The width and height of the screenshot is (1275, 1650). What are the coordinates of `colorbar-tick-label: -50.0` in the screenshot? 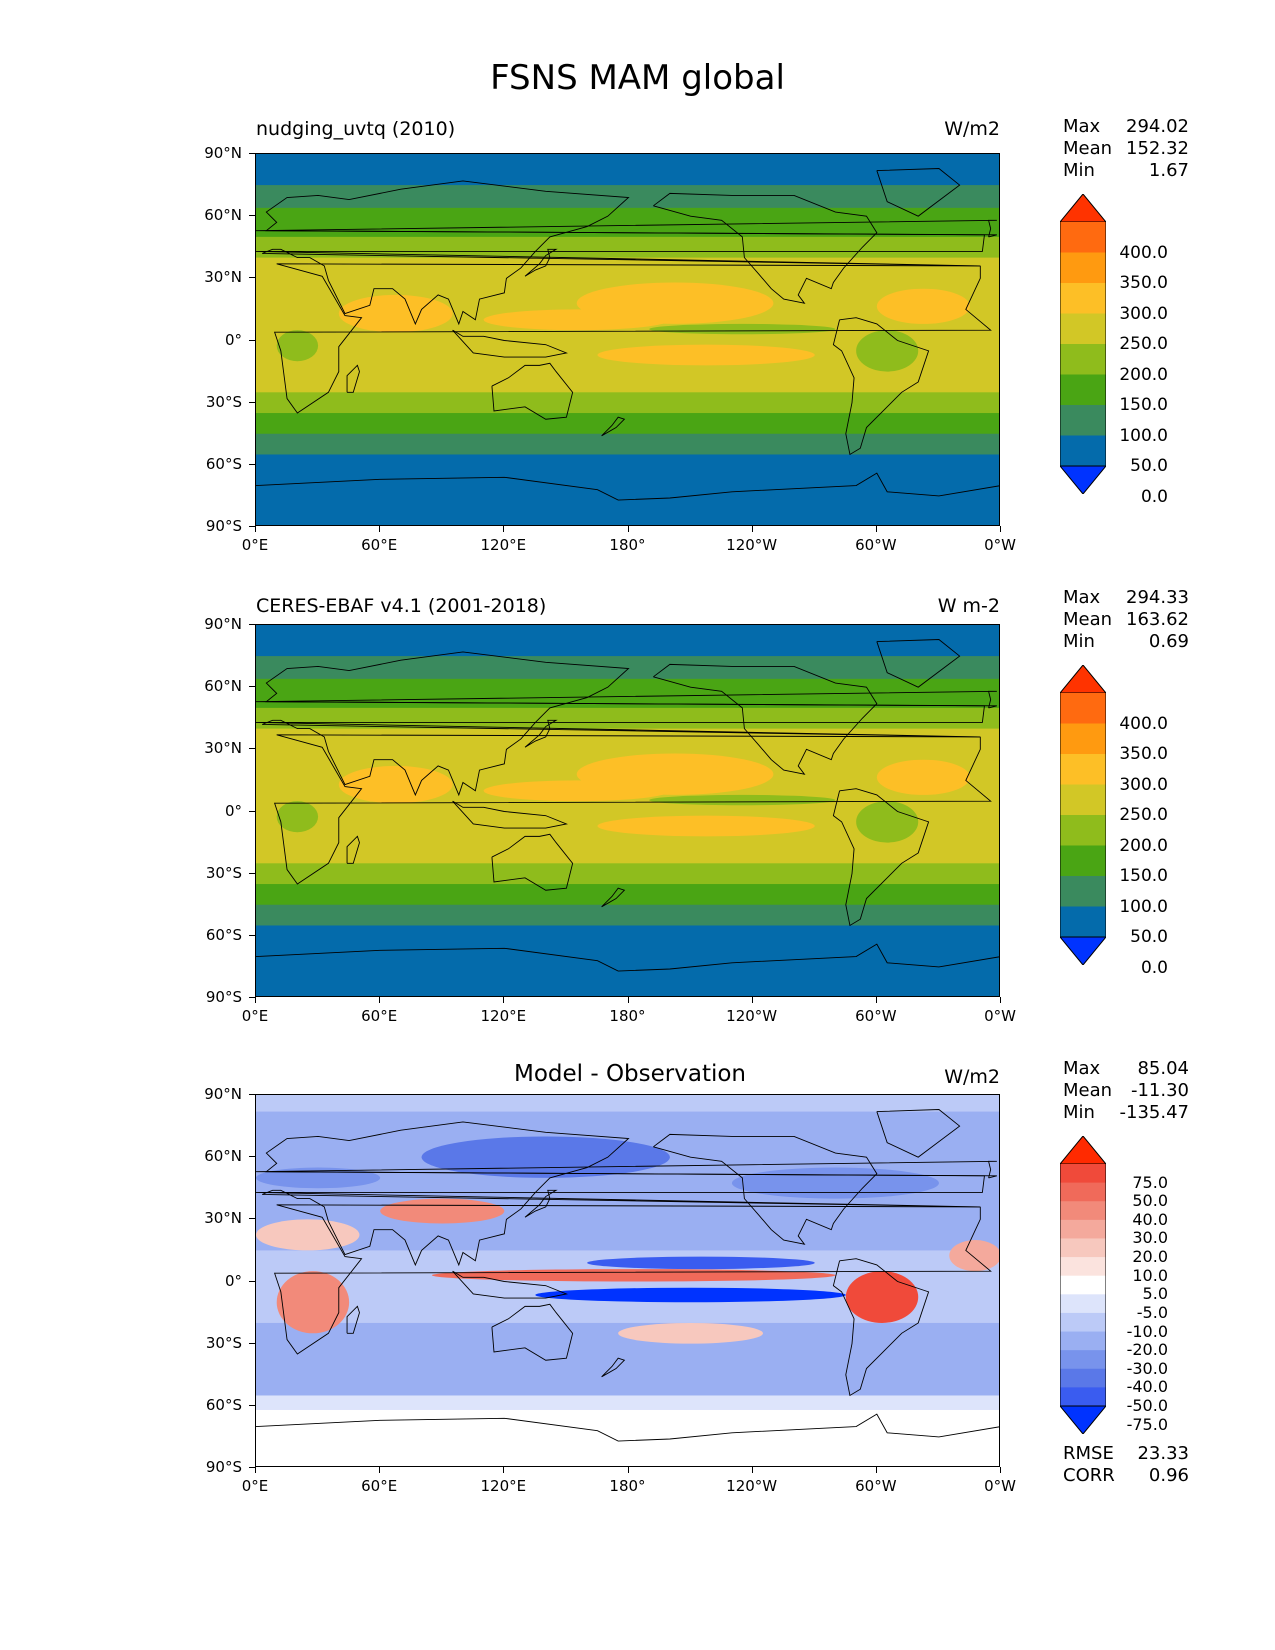 It's located at (1147, 1405).